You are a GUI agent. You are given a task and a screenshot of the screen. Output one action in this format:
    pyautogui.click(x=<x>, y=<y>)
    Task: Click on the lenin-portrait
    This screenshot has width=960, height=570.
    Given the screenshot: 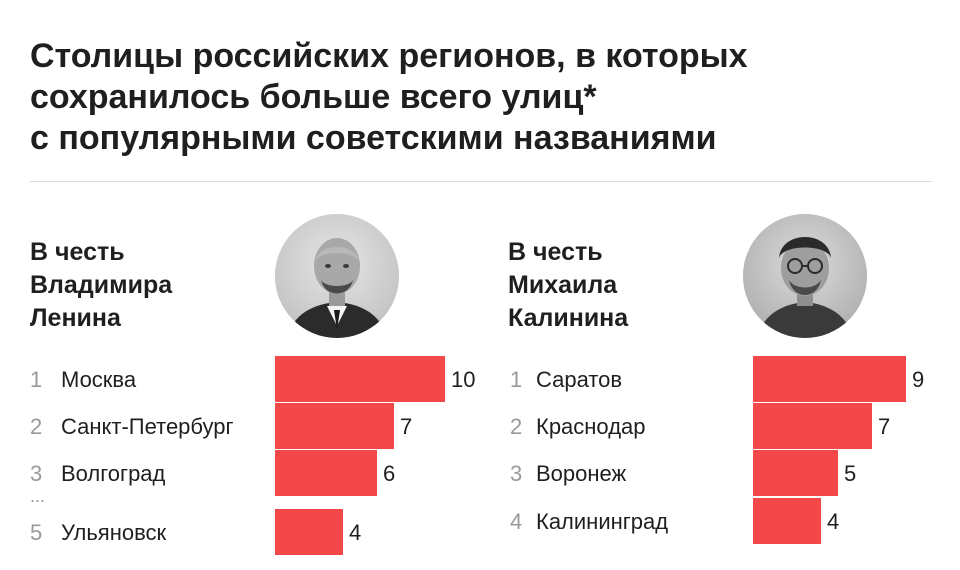 What is the action you would take?
    pyautogui.click(x=337, y=276)
    